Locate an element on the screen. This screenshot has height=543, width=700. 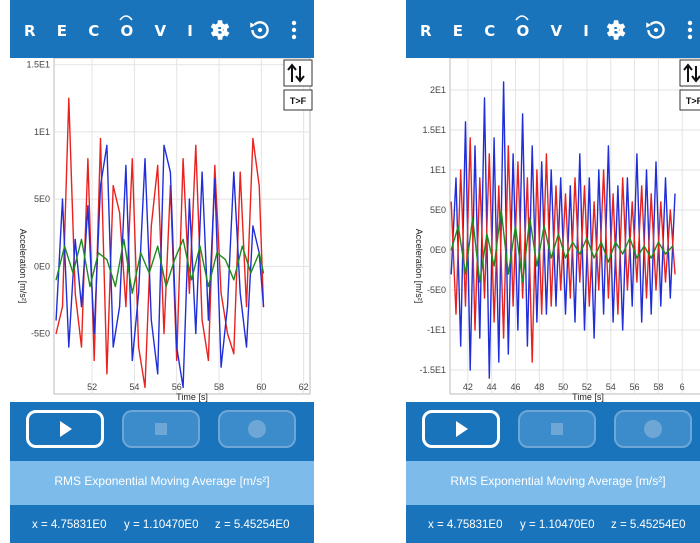
x-tick-label: 56 is located at coordinates (635, 387).